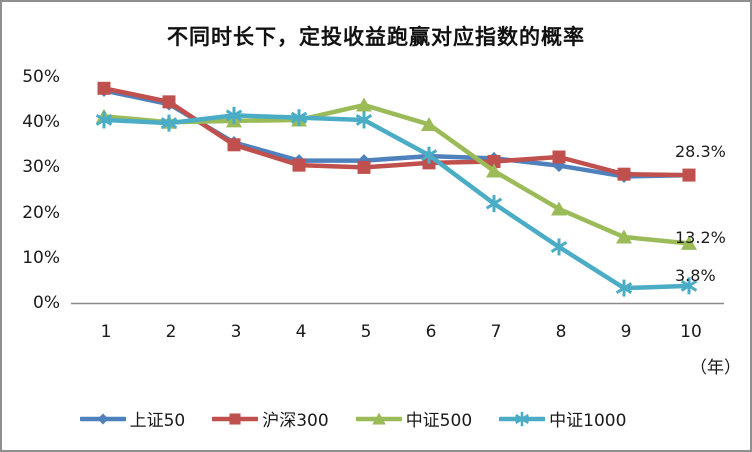 The height and width of the screenshot is (452, 752). Describe the element at coordinates (157, 421) in the screenshot. I see `legend-label: 上证50` at that location.